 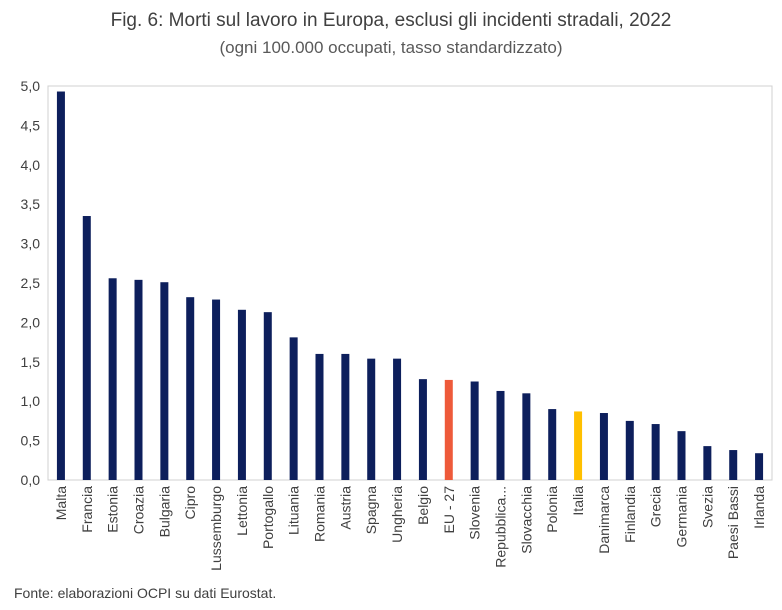 I want to click on y-tick-label: 2,5, so click(x=31, y=283).